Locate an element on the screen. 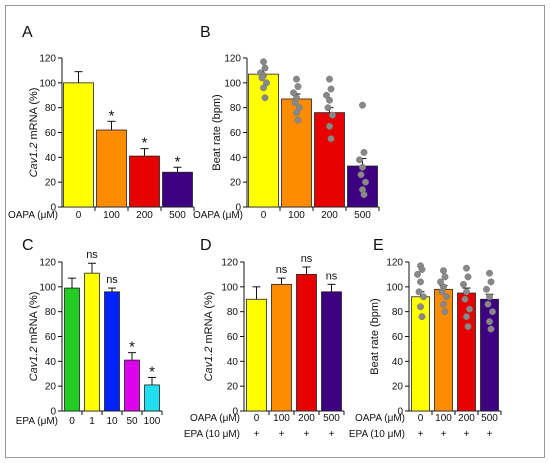 This screenshot has width=550, height=463. y-tick-label: 100 is located at coordinates (232, 83).